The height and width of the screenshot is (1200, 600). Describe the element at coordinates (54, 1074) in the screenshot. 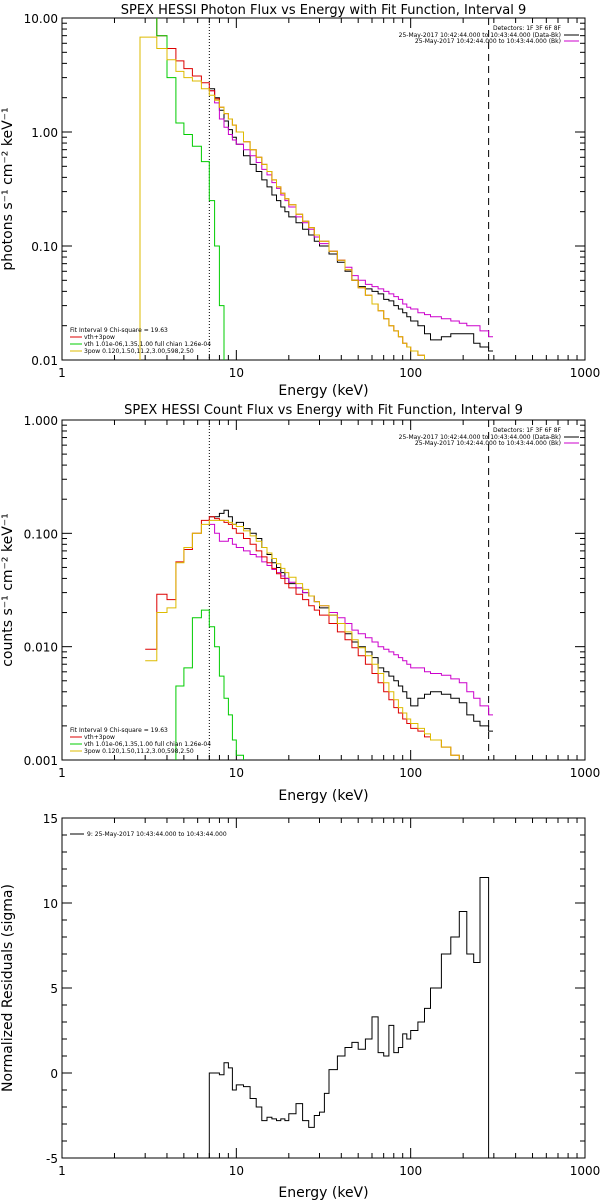

I see `y-tick-label: 0` at that location.